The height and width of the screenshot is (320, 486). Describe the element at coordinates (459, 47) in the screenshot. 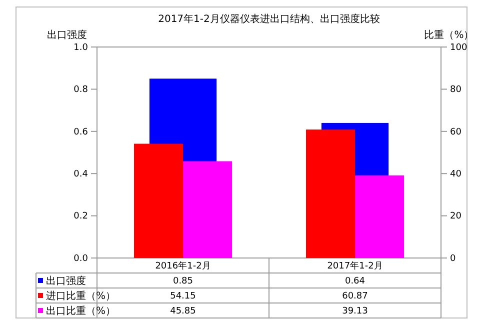

I see `y2-tick-label: 100` at that location.